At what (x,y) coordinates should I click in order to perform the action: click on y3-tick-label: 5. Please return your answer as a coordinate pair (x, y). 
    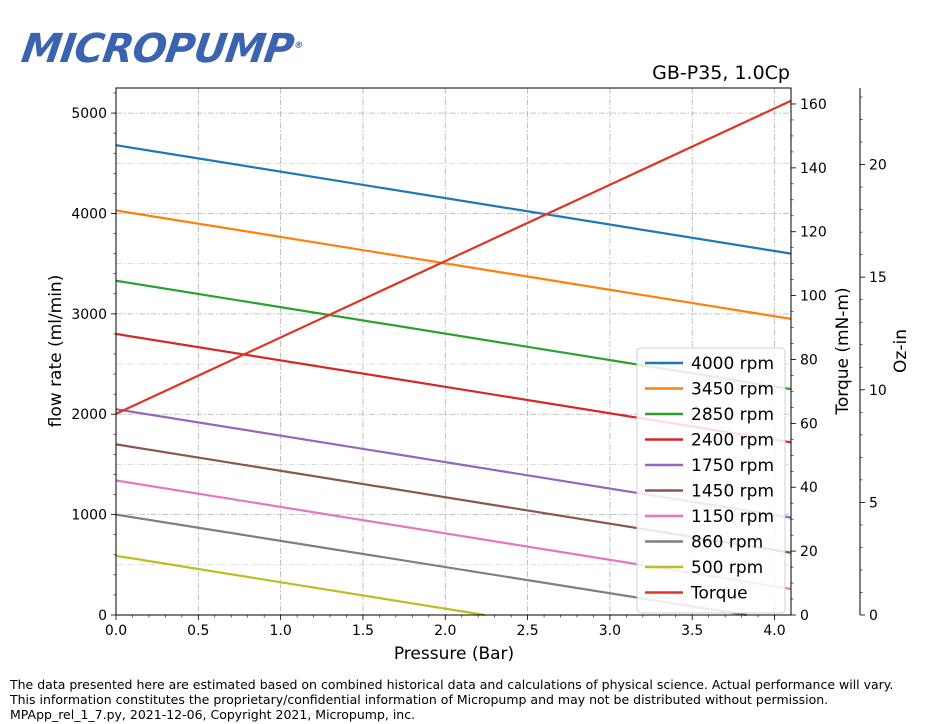
    Looking at the image, I should click on (873, 503).